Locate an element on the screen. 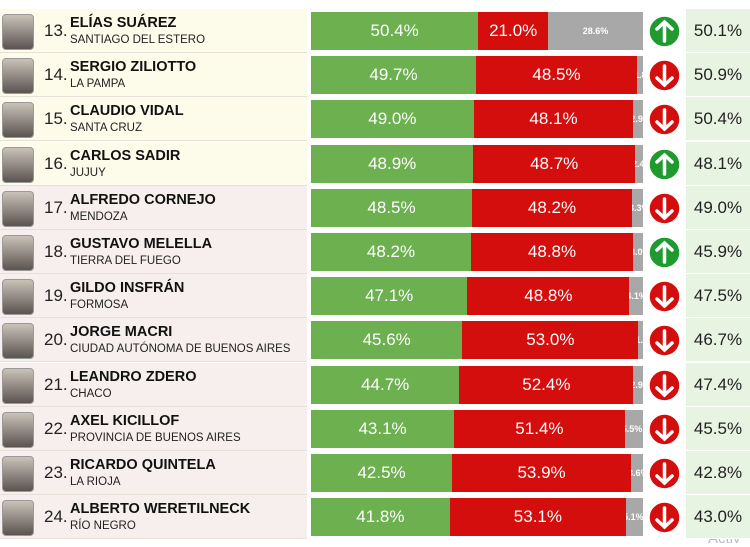 Image resolution: width=750 pixels, height=547 pixels. rank: 16. is located at coordinates (56, 163).